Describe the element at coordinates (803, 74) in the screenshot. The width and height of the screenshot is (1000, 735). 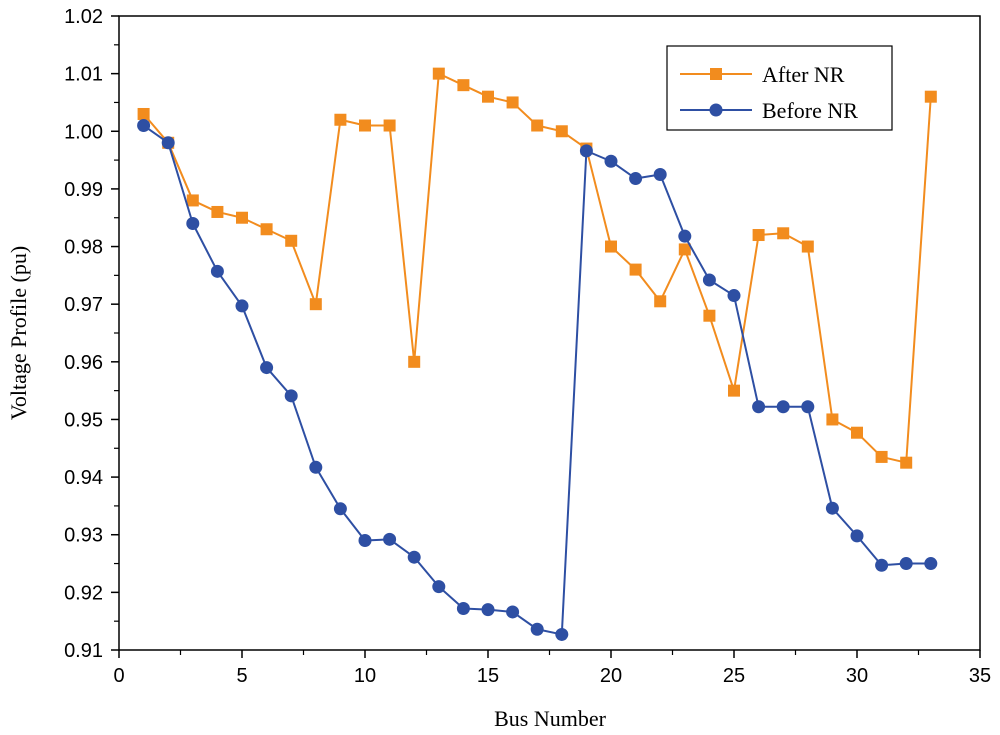
I see `legend-label-after-nr: After NR` at that location.